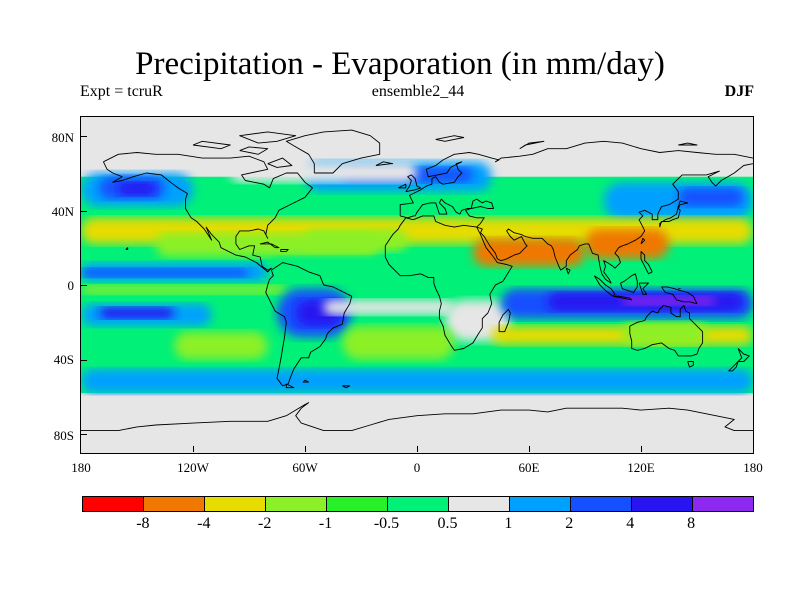 This screenshot has width=800, height=600. I want to click on colorbar-label: 2, so click(569, 523).